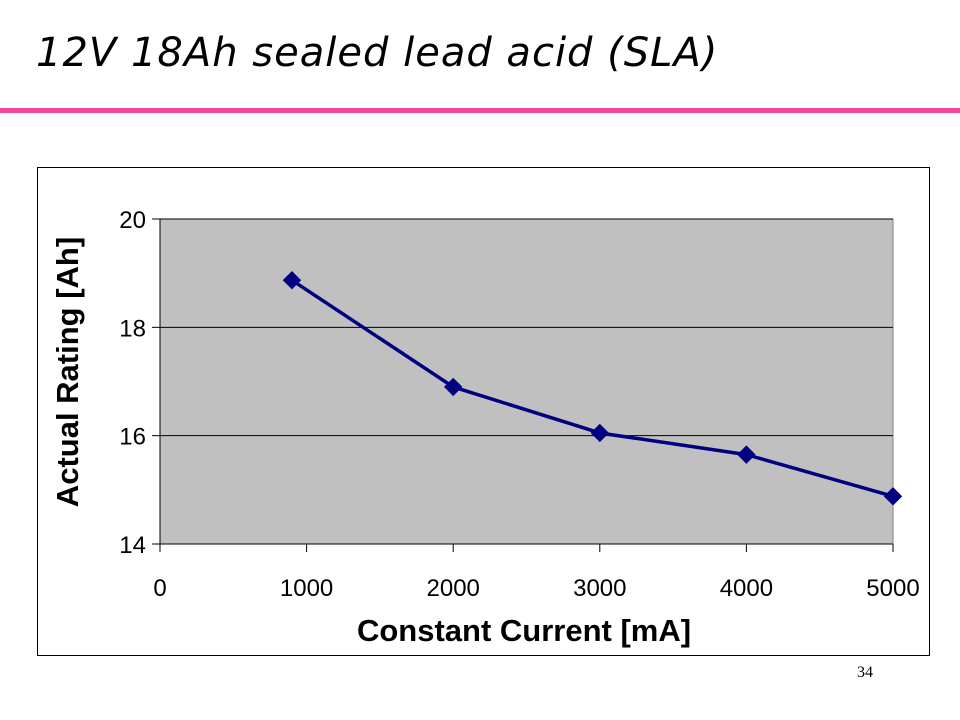  Describe the element at coordinates (746, 588) in the screenshot. I see `x-tick-label: 4000` at that location.